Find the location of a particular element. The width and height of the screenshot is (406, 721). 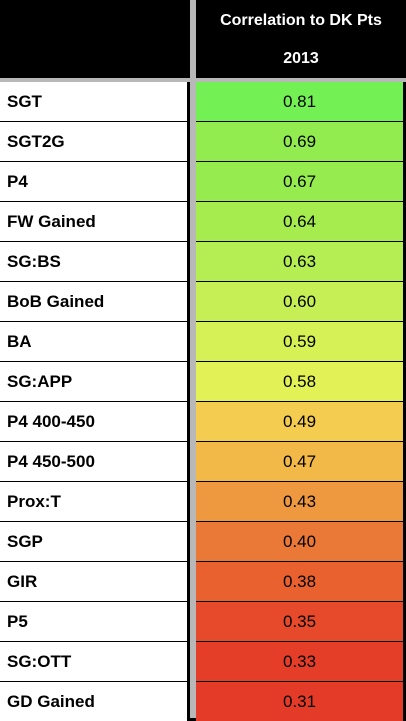

metric-label: Prox:T is located at coordinates (93, 501).